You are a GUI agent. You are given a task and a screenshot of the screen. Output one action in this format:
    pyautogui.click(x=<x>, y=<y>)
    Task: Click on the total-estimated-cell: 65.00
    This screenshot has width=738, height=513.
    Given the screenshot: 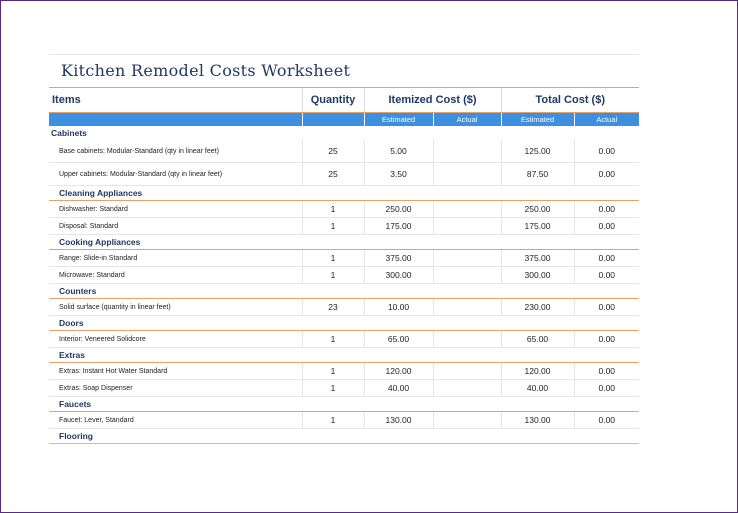 What is the action you would take?
    pyautogui.click(x=537, y=339)
    